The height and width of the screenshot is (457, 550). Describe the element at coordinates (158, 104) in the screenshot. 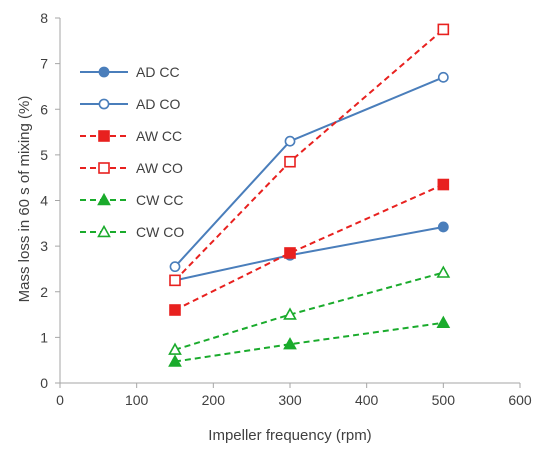

I see `legend-label: AD CO` at that location.